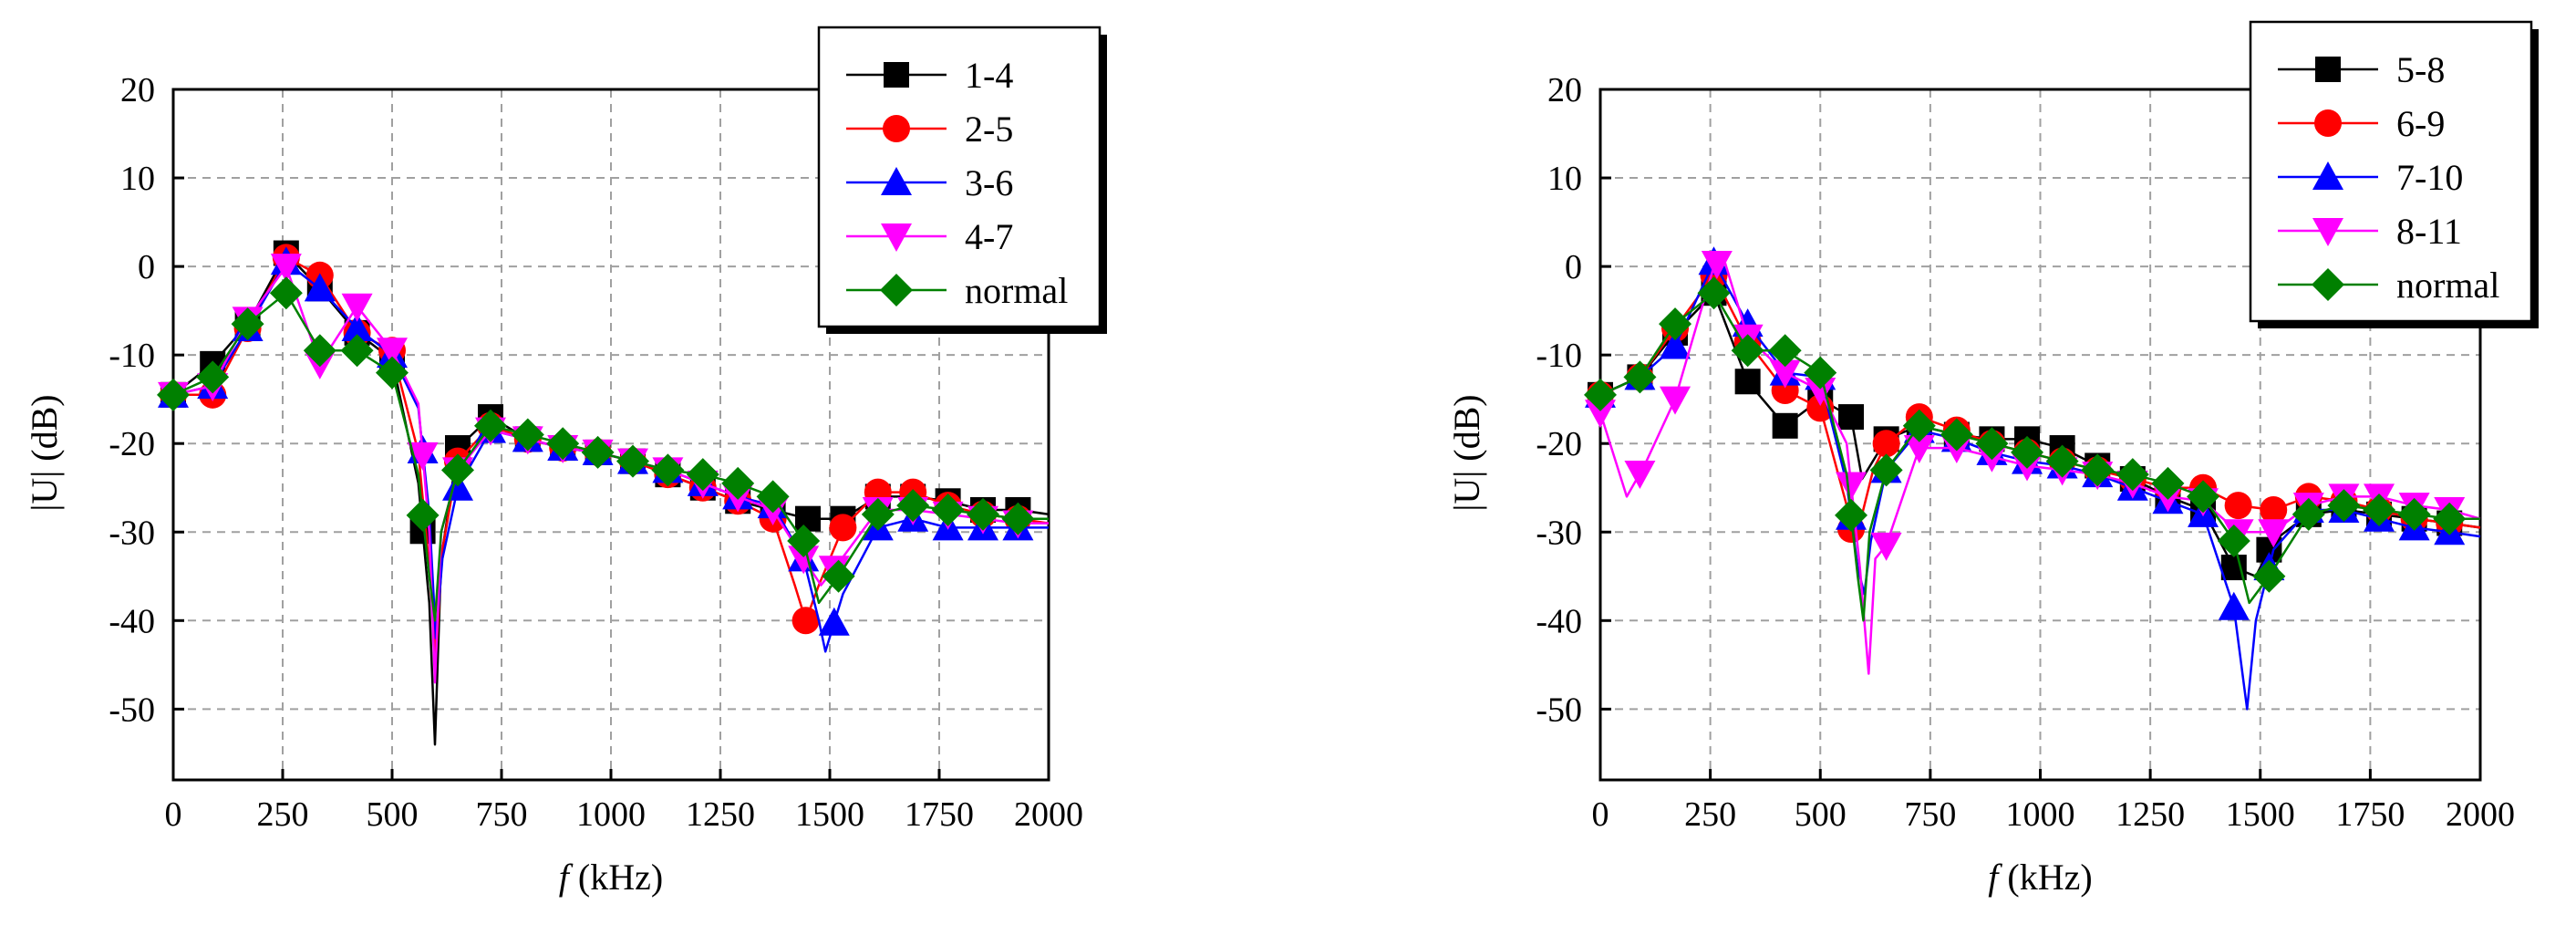 The height and width of the screenshot is (935, 2576). Describe the element at coordinates (1559, 533) in the screenshot. I see `y-tick-label: -30` at that location.